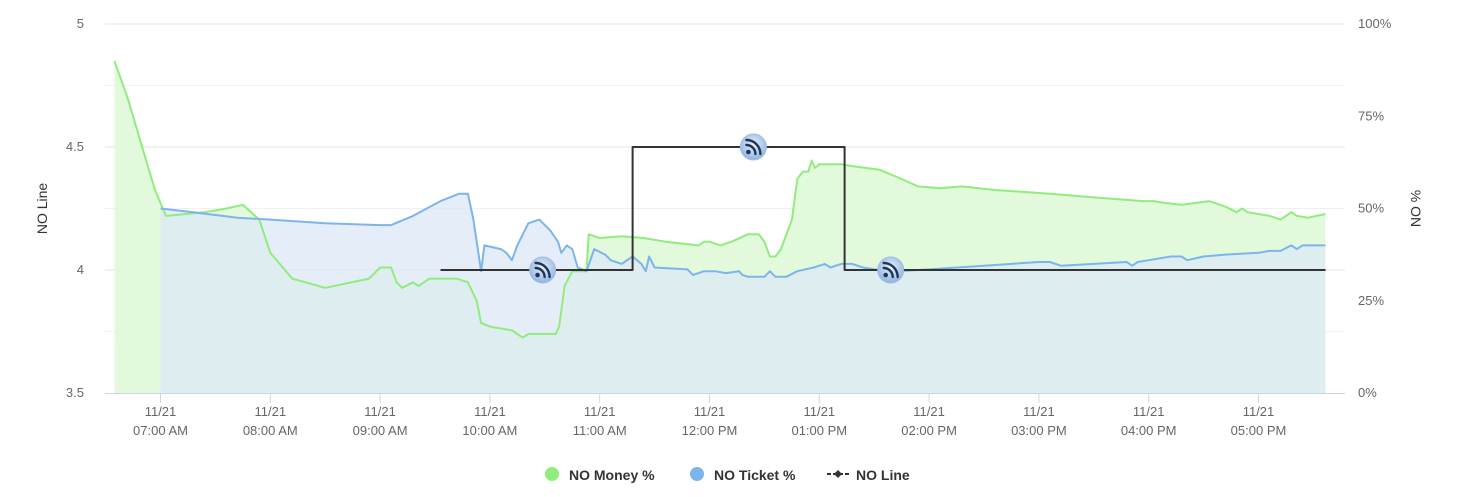 This screenshot has height=497, width=1457. Describe the element at coordinates (80, 23) in the screenshot. I see `y-left-tick-label: 5` at that location.